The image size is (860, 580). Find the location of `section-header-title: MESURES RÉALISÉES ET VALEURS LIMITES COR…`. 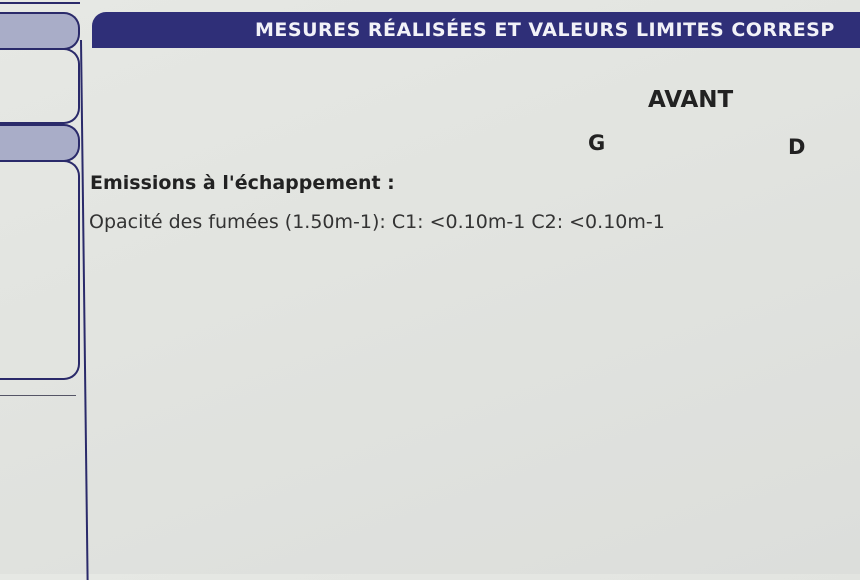

section-header-title: MESURES RÉALISÉES ET VALEURS LIMITES COR… is located at coordinates (545, 30).